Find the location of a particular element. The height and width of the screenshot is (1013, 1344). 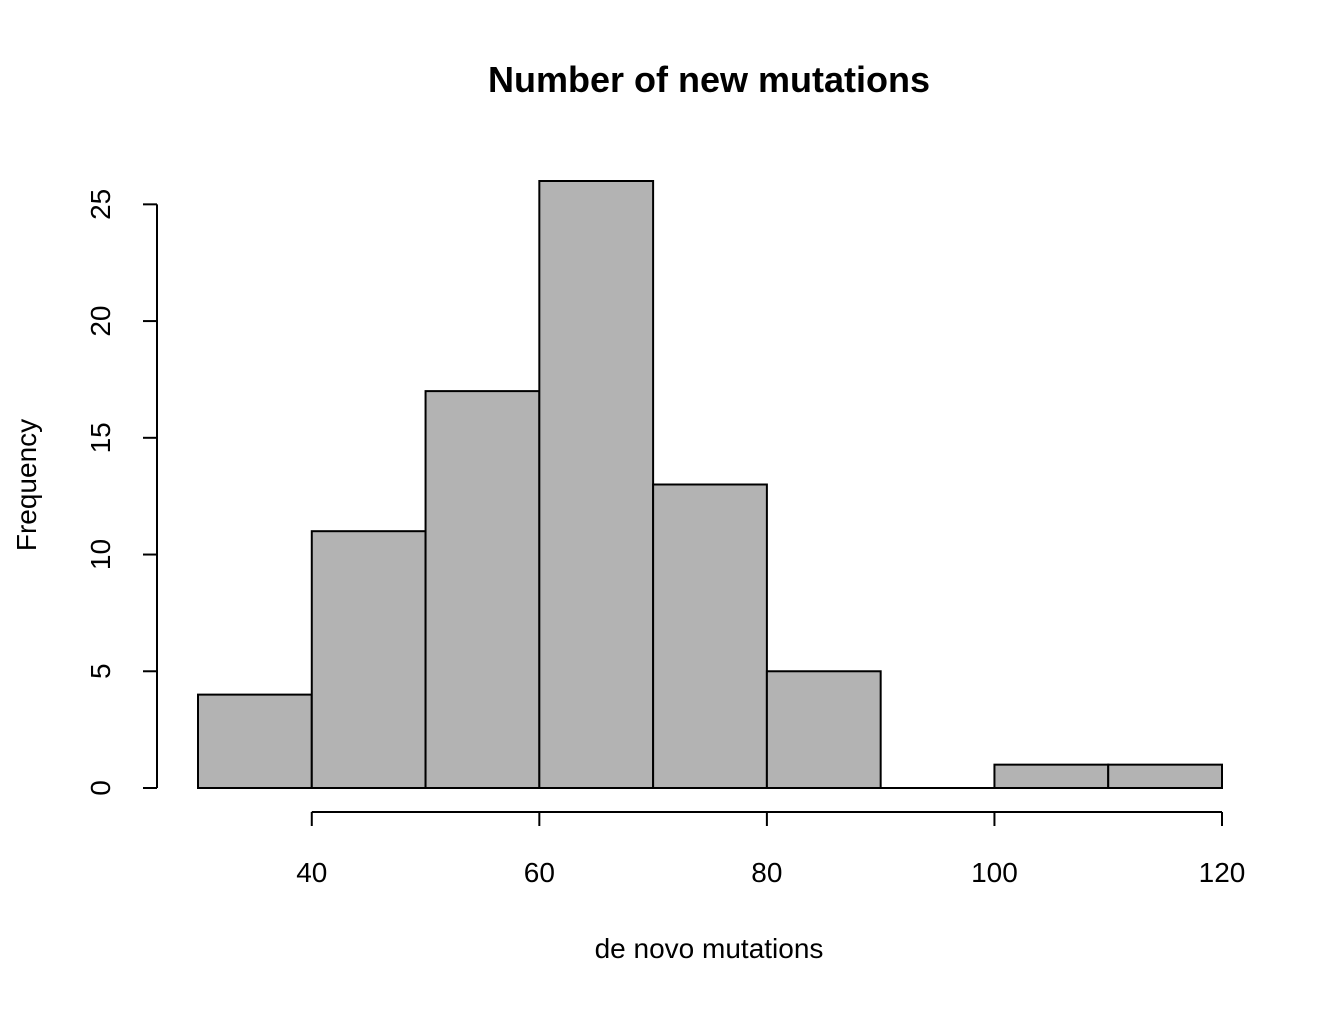

x-tick-label-4: 120 is located at coordinates (1222, 872).